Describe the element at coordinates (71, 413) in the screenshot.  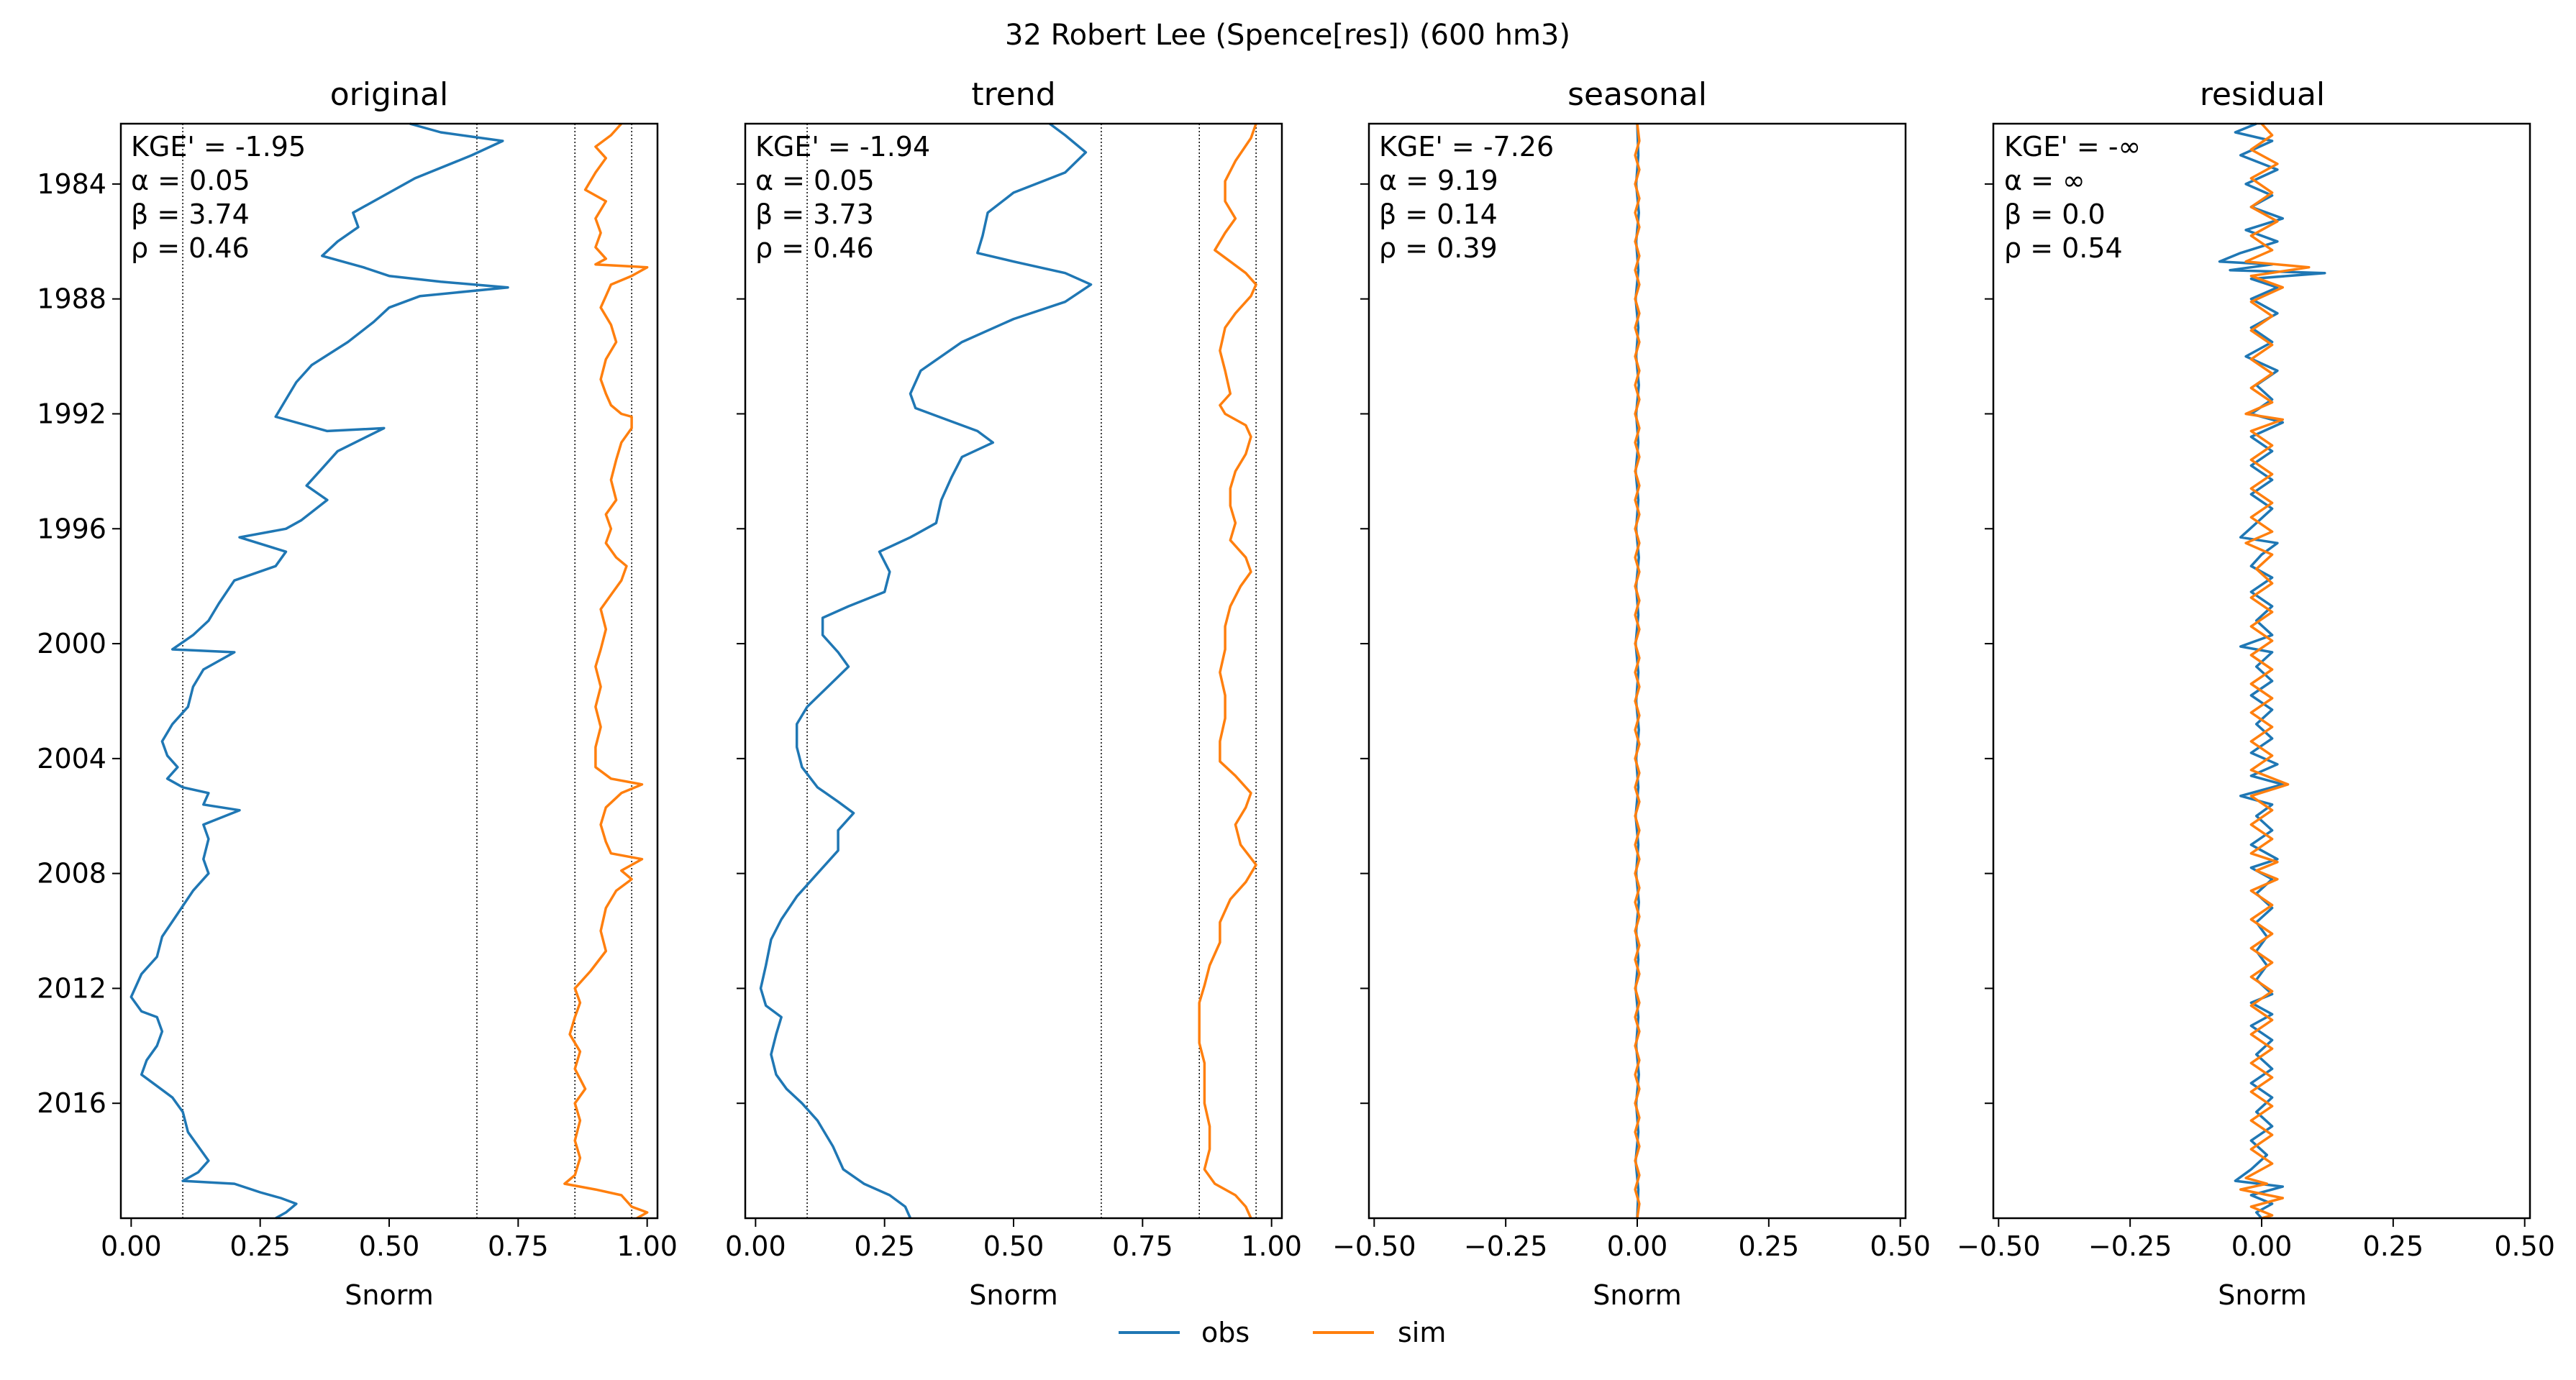
I see `y-tick-label: 1992` at that location.